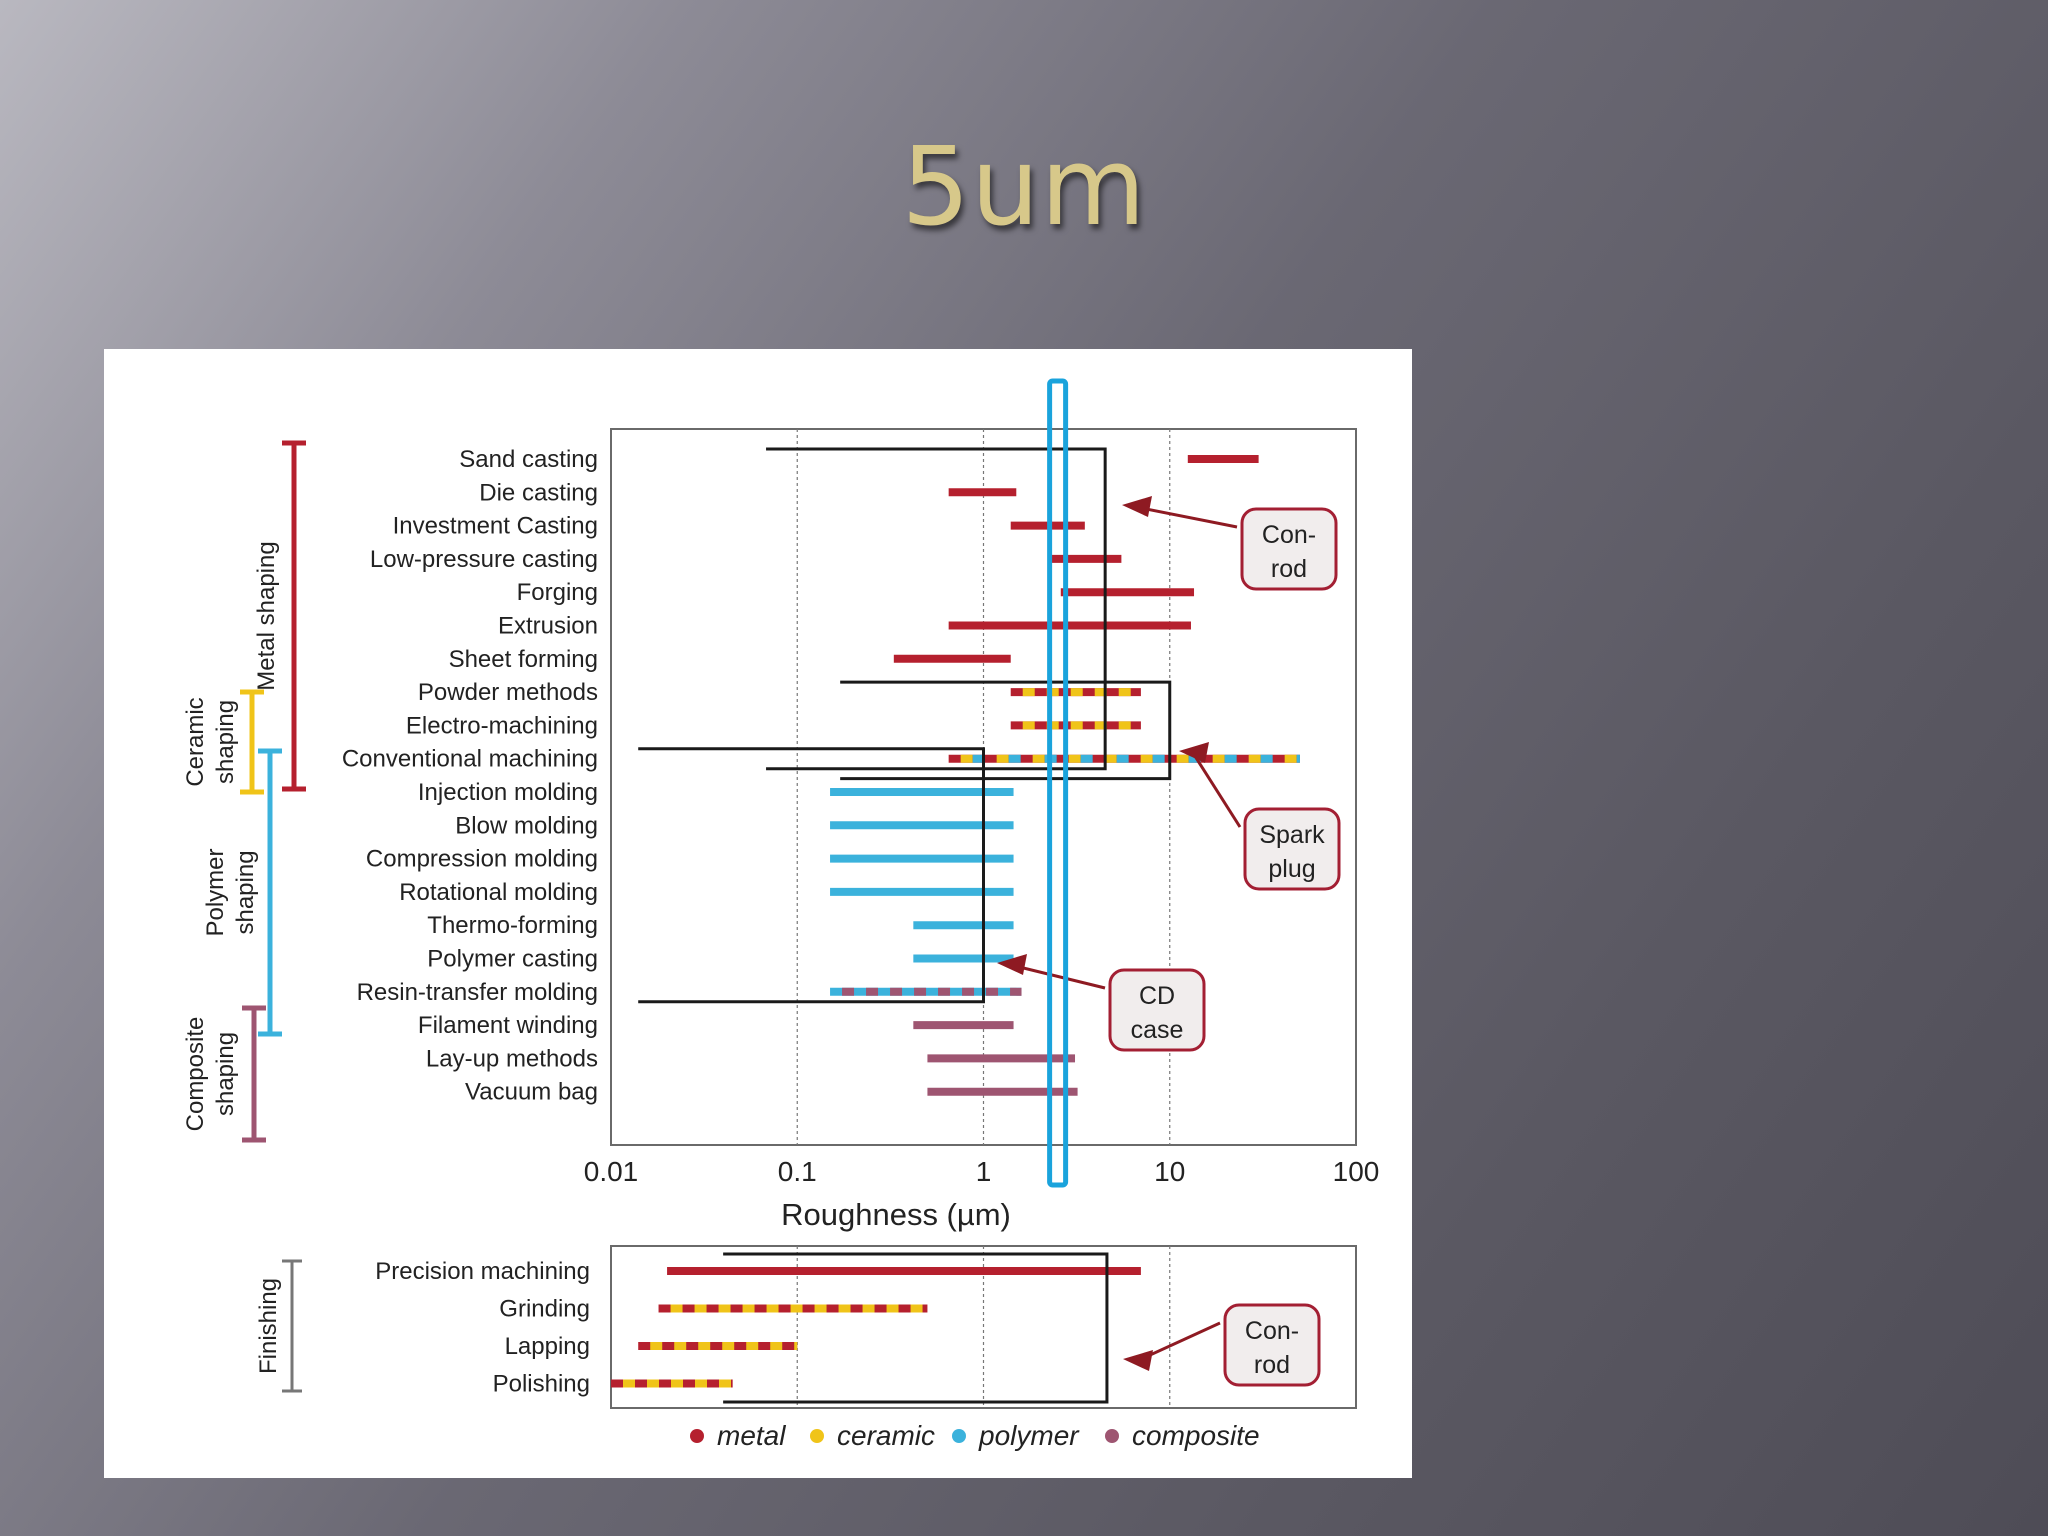 The width and height of the screenshot is (2048, 1536). I want to click on finishing-con-rod-window, so click(916, 1328).